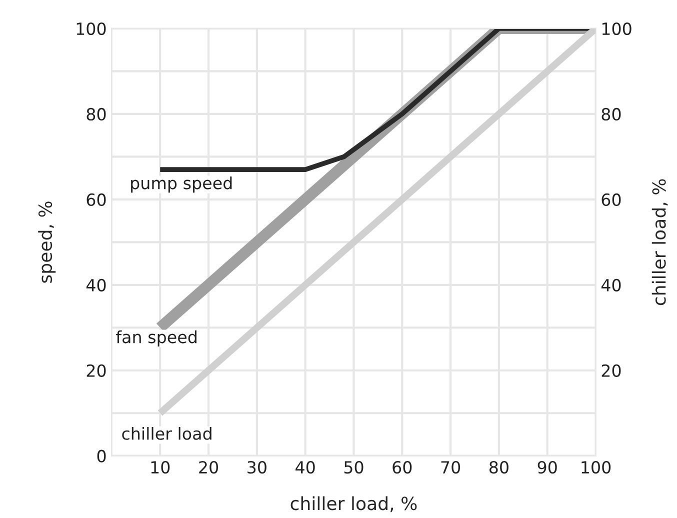  Describe the element at coordinates (450, 467) in the screenshot. I see `x-tick-label: 70` at that location.